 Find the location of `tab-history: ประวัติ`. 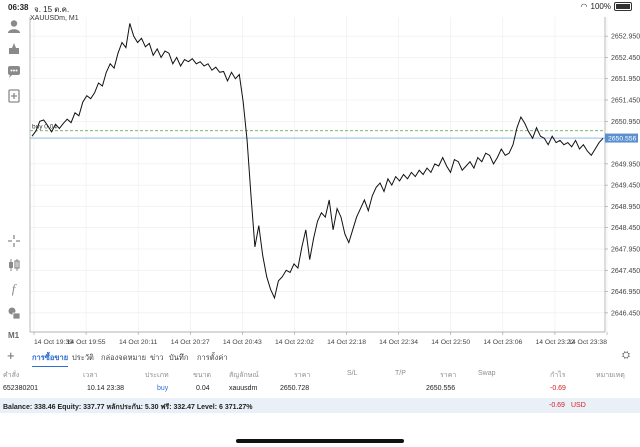

tab-history: ประวัติ is located at coordinates (83, 357).